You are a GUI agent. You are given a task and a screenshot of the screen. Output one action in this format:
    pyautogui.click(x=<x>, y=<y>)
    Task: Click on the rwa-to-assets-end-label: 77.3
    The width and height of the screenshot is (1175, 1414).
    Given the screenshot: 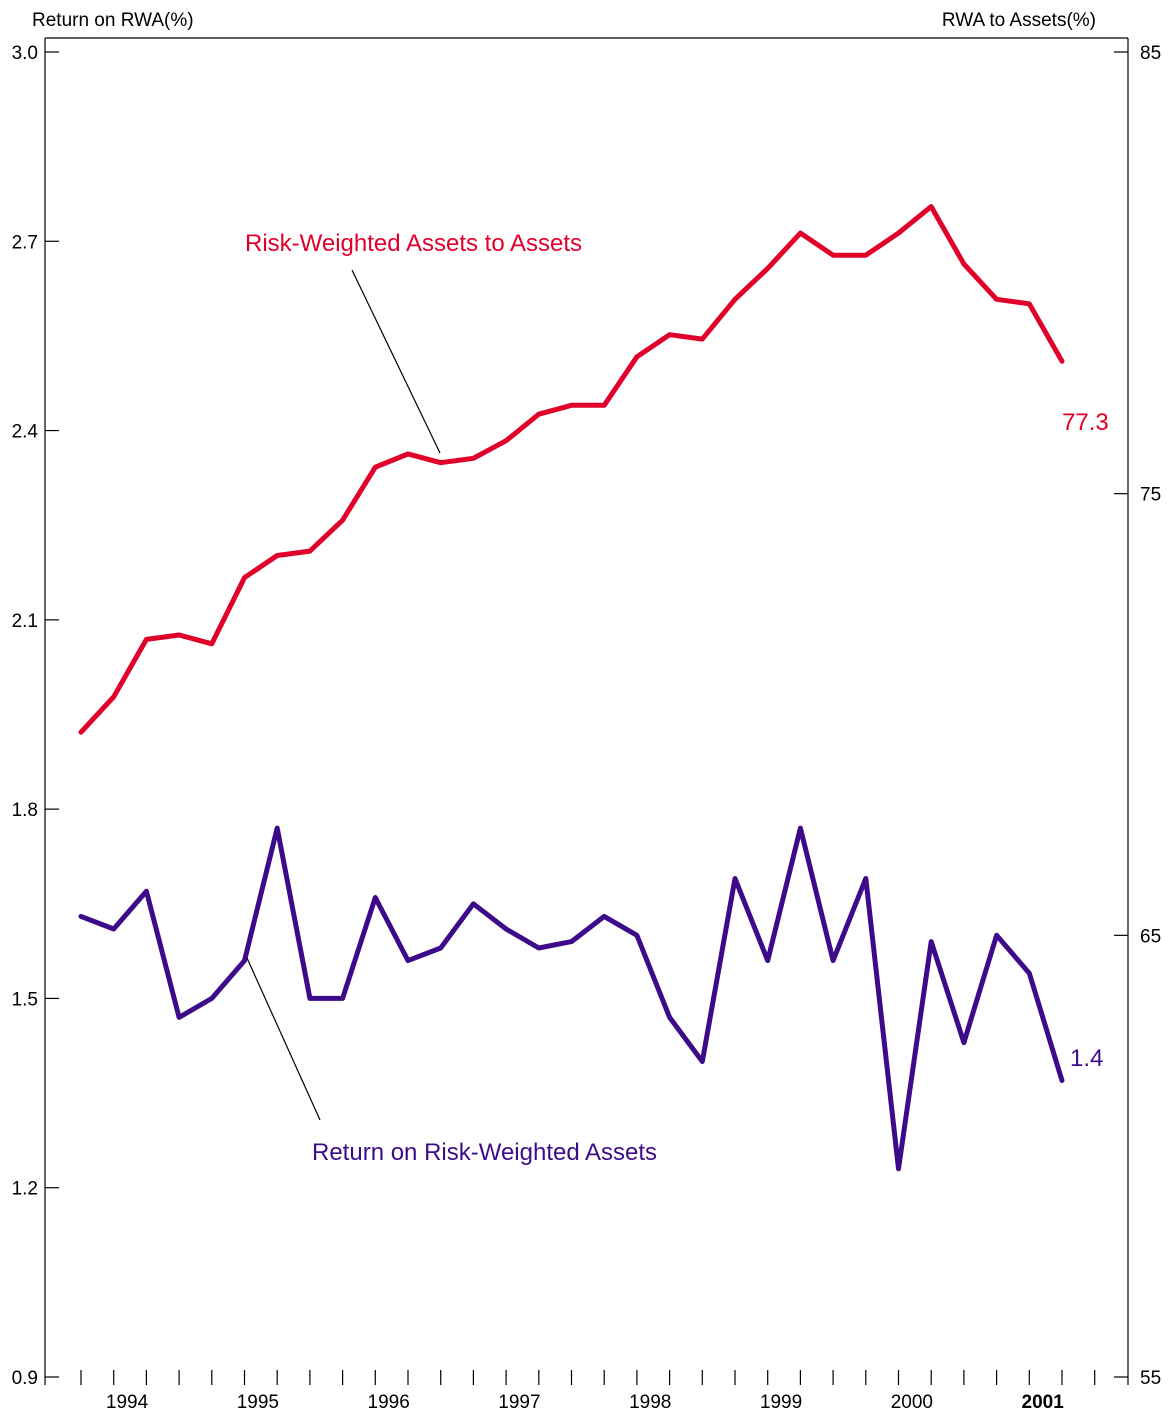 What is the action you would take?
    pyautogui.click(x=1085, y=422)
    